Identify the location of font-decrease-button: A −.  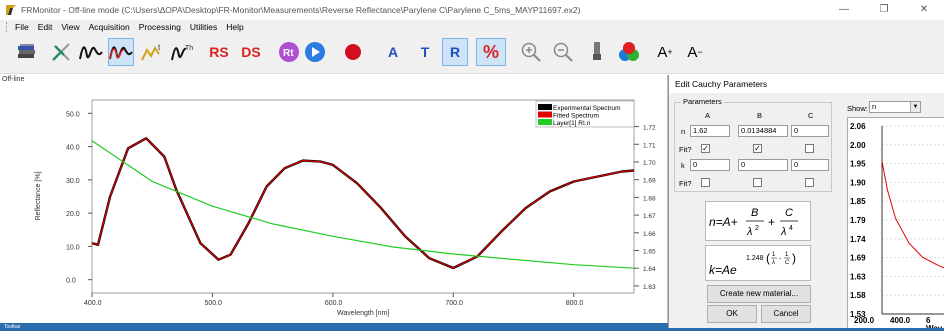
(695, 52).